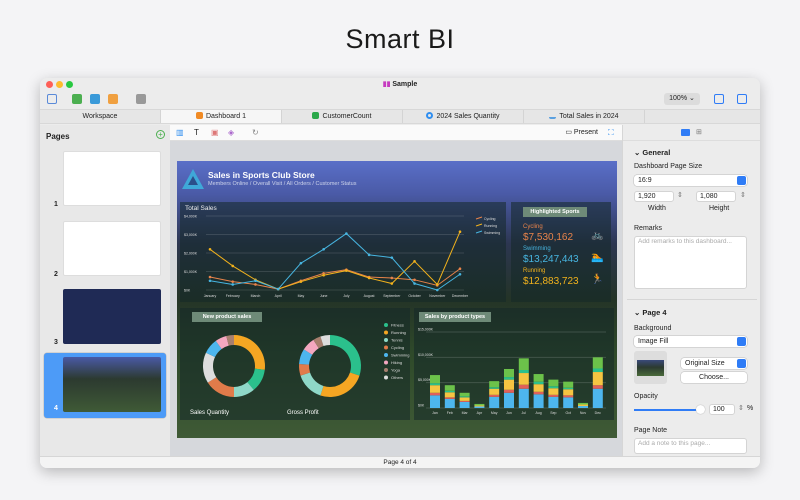 Image resolution: width=800 pixels, height=500 pixels. I want to click on x-tick-label: October, so click(414, 296).